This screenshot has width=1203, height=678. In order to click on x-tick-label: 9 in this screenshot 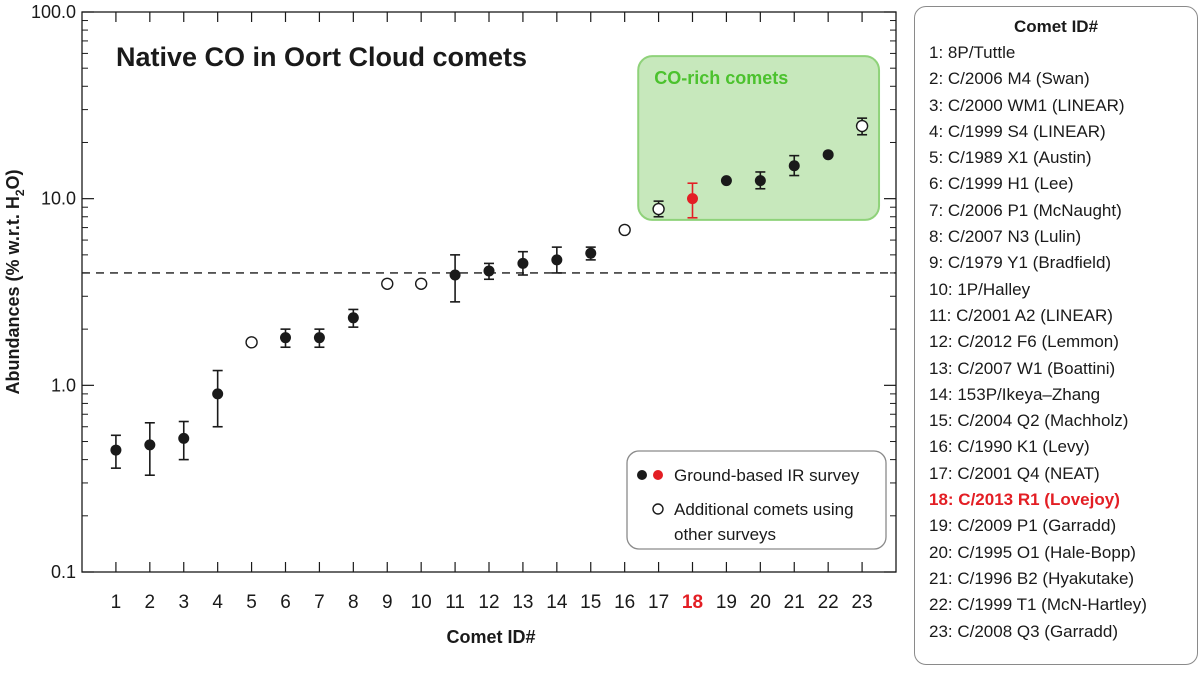, I will do `click(387, 602)`.